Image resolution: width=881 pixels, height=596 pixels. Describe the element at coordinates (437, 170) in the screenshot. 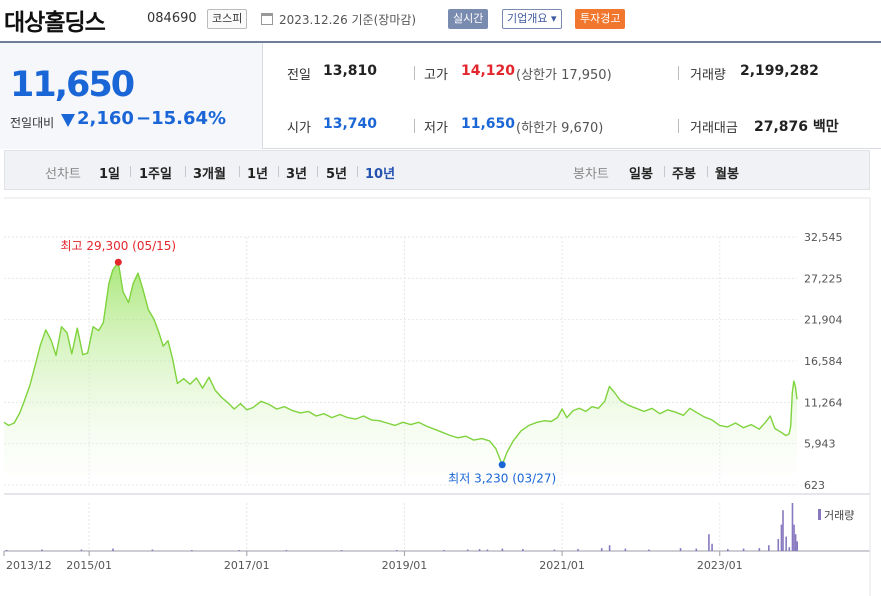

I see `chart-tab-bar: 선차트 1일 1주일 3개월 1년 3년 5년 10년 봉차트 일봉 주봉 월봉` at that location.